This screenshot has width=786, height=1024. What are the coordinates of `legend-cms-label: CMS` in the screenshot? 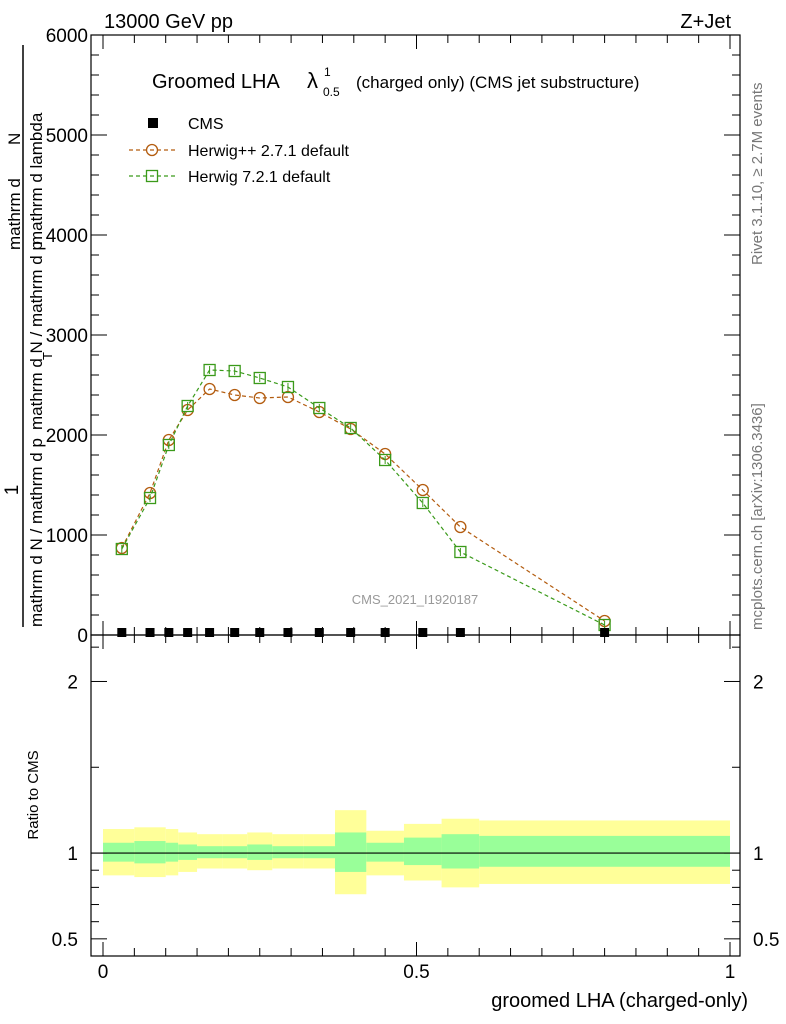 It's located at (206, 124).